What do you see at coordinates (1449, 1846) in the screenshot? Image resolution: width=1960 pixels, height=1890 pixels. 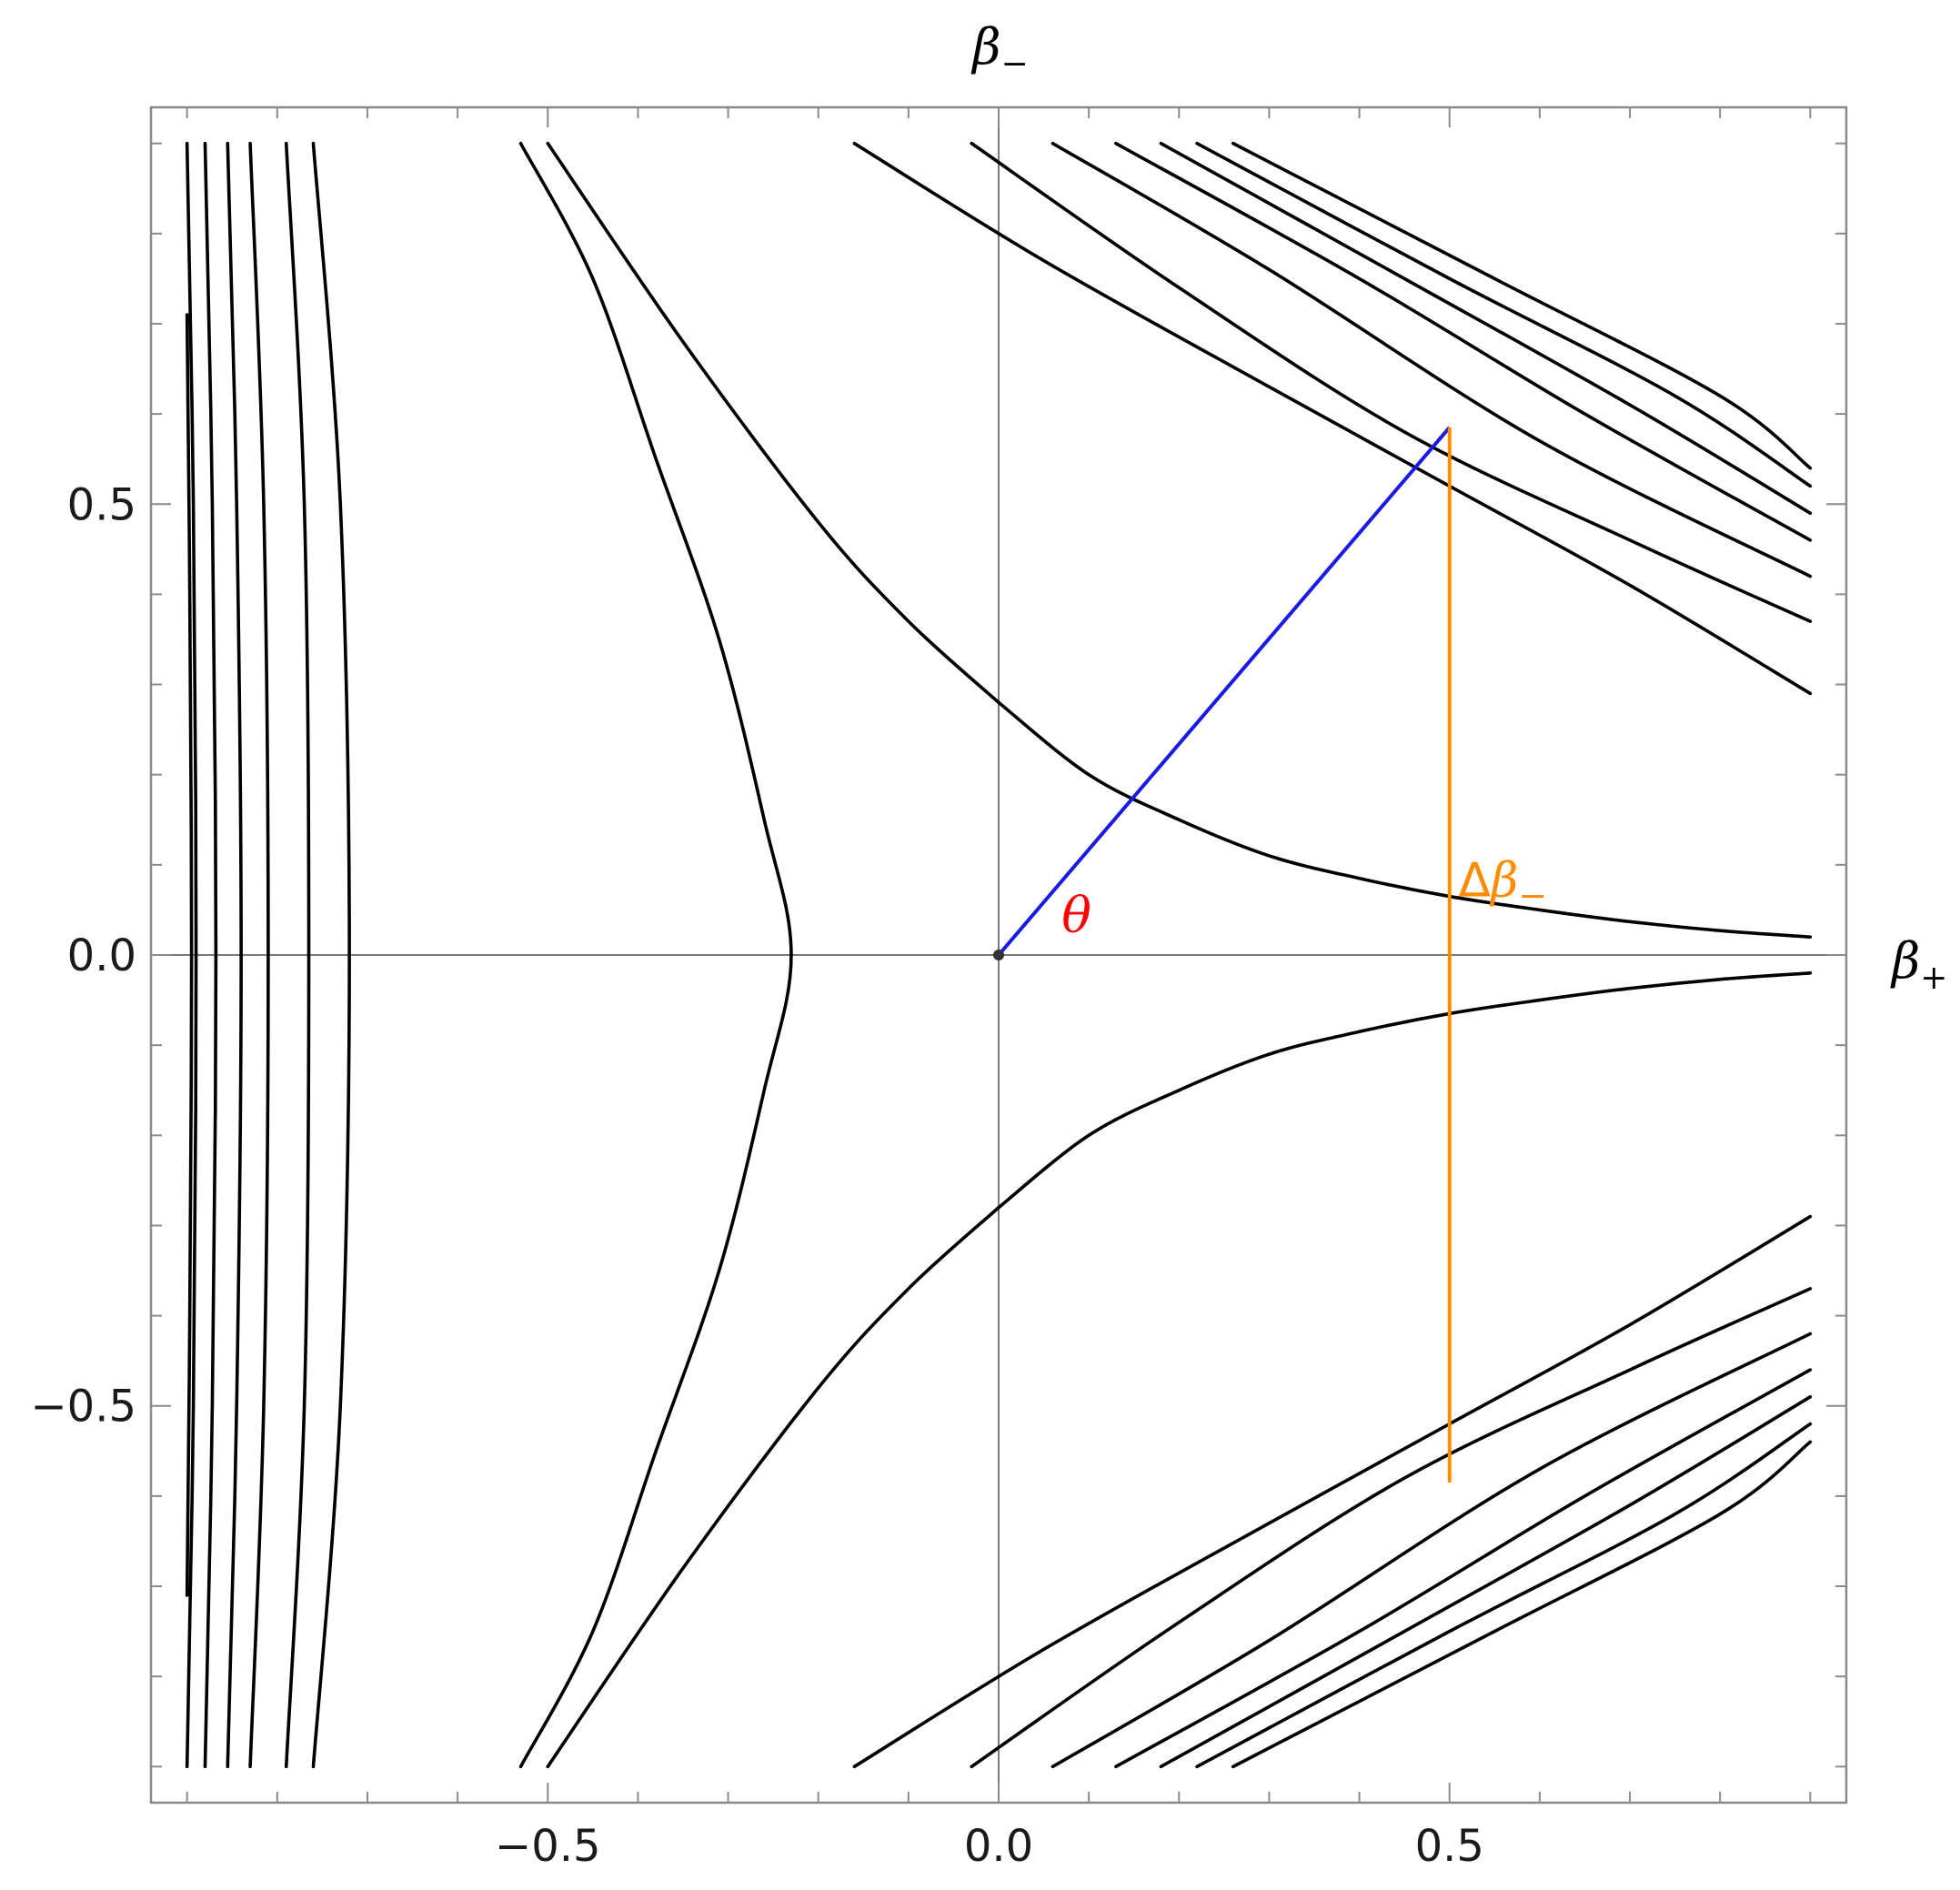 I see `x-tick-label: 0.5` at bounding box center [1449, 1846].